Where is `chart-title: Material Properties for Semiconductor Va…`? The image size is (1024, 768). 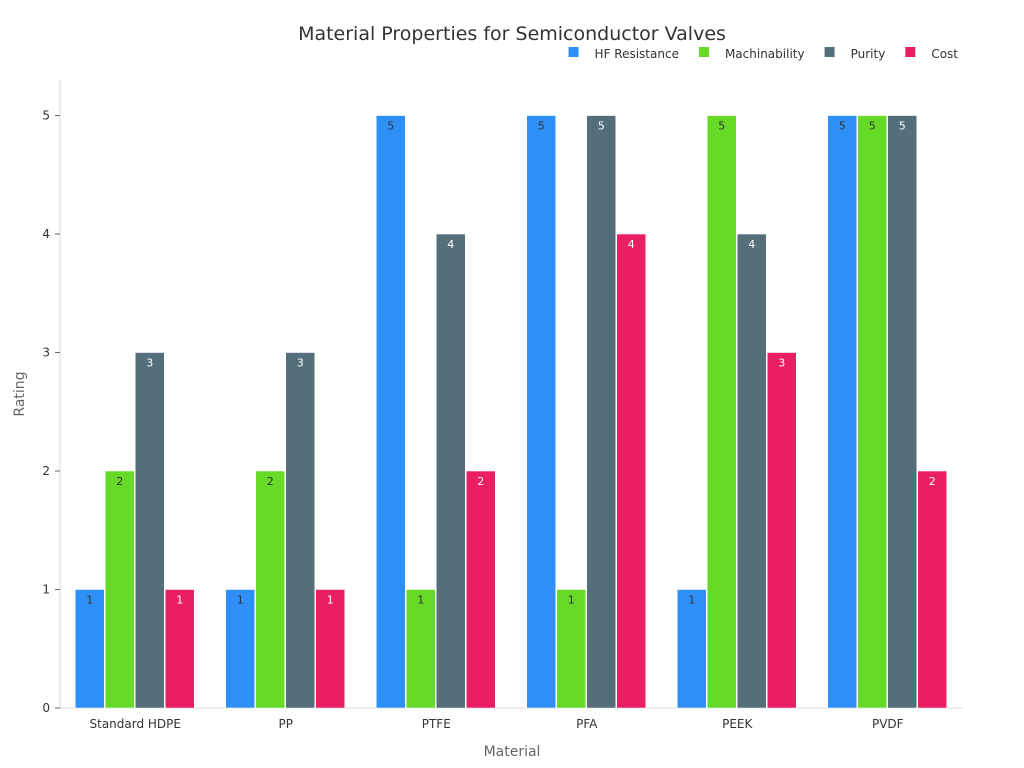 chart-title: Material Properties for Semiconductor Va… is located at coordinates (512, 34).